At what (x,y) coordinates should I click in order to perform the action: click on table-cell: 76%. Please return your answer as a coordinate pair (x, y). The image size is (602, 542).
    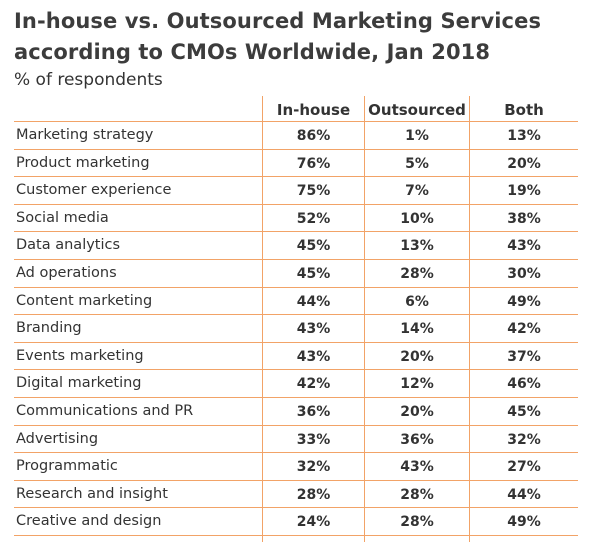
    Looking at the image, I should click on (313, 163).